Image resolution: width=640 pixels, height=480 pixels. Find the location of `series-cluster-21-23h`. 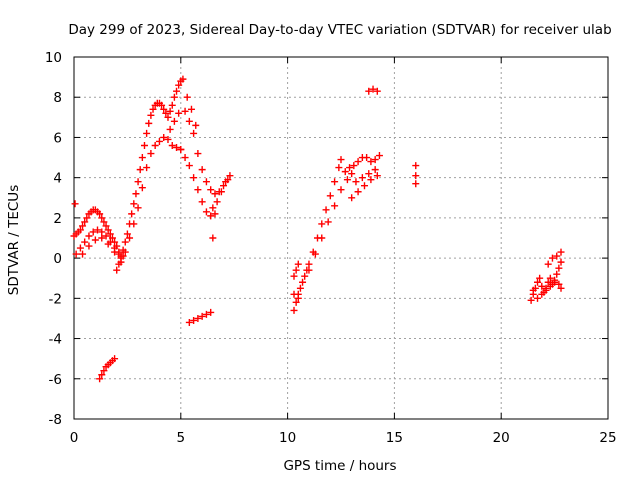

series-cluster-21-23h is located at coordinates (546, 276).